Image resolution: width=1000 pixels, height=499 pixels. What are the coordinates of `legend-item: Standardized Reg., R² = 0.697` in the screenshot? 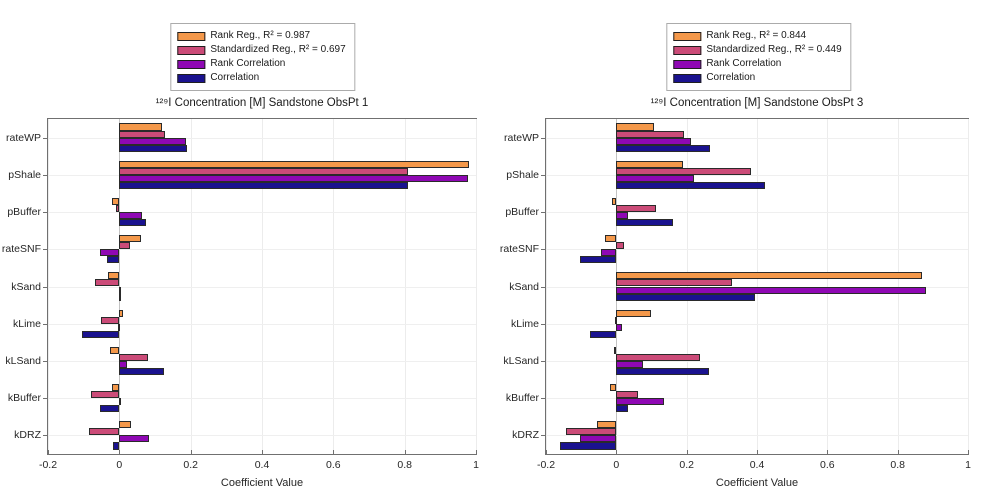 It's located at (261, 50).